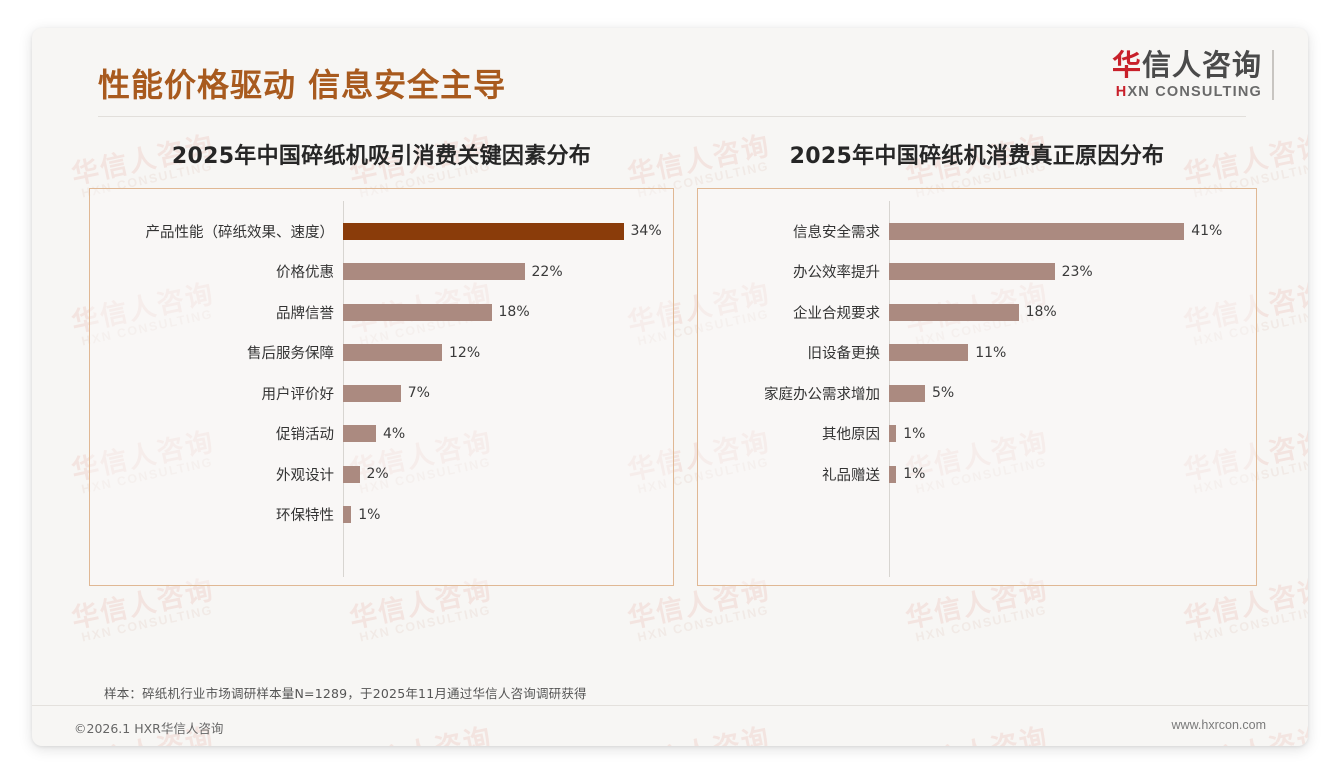 The width and height of the screenshot is (1340, 780). Describe the element at coordinates (977, 156) in the screenshot. I see `chart-title-right: 2025年中国碎纸机消费真正原因分布` at that location.